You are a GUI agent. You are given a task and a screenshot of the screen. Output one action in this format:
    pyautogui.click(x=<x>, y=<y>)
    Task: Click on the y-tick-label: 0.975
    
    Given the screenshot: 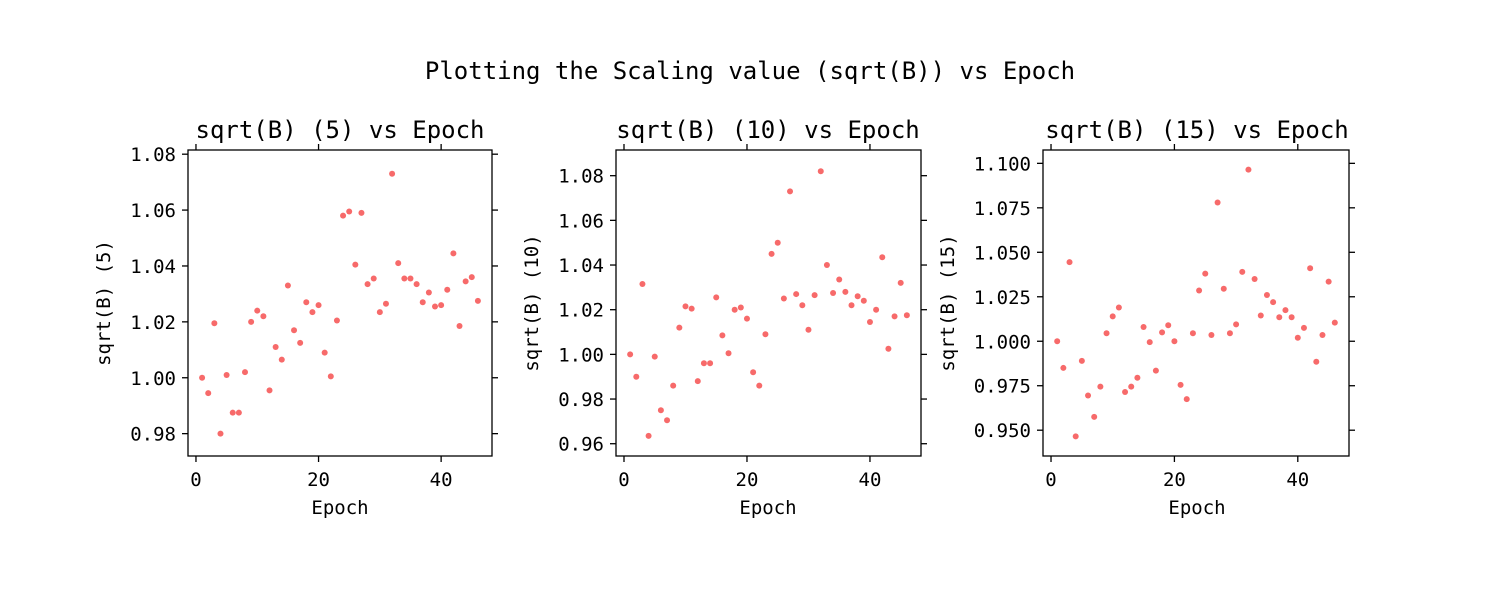 What is the action you would take?
    pyautogui.click(x=1002, y=387)
    